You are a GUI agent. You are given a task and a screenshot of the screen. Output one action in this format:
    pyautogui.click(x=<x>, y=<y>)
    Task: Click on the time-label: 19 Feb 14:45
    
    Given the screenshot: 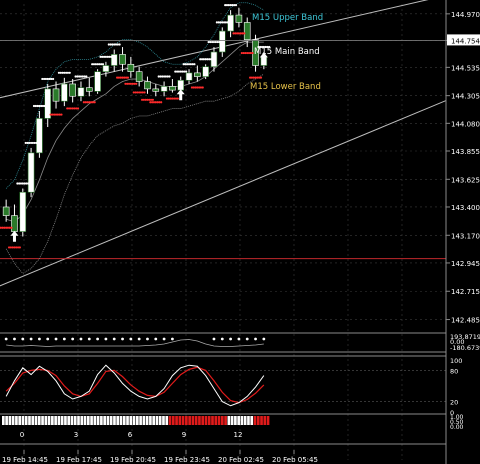 What is the action you would take?
    pyautogui.click(x=25, y=460)
    